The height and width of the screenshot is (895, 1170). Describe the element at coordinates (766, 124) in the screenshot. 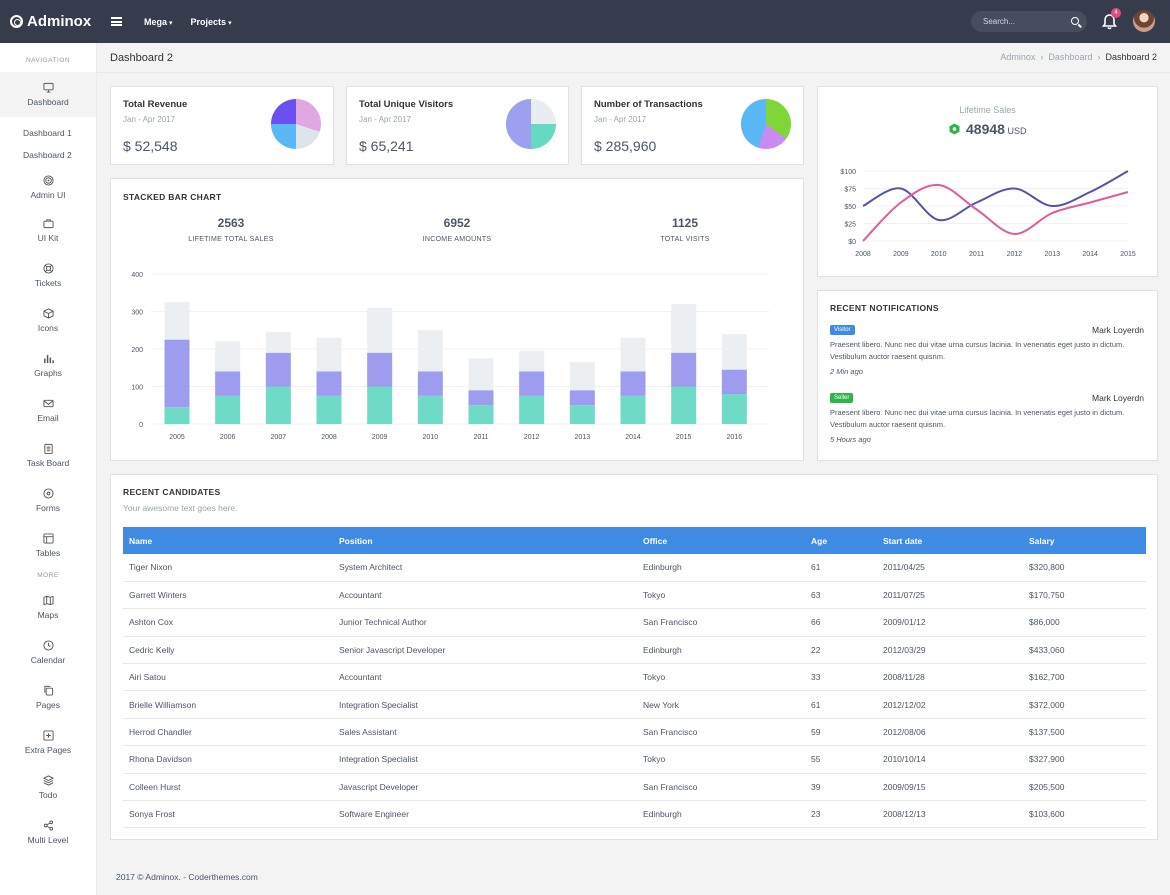

I see `transactions-pie-chart` at that location.